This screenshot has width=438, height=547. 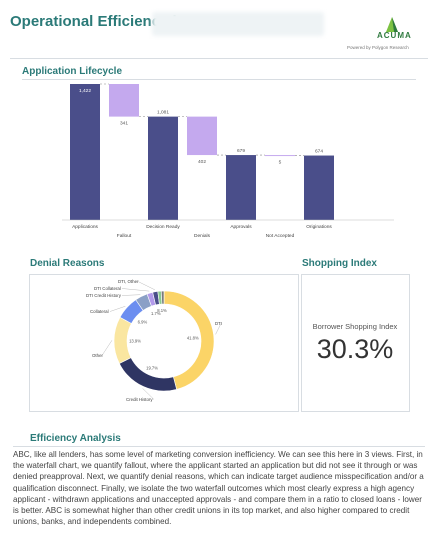 What do you see at coordinates (241, 151) in the screenshot?
I see `waterfall-value-label: 679` at bounding box center [241, 151].